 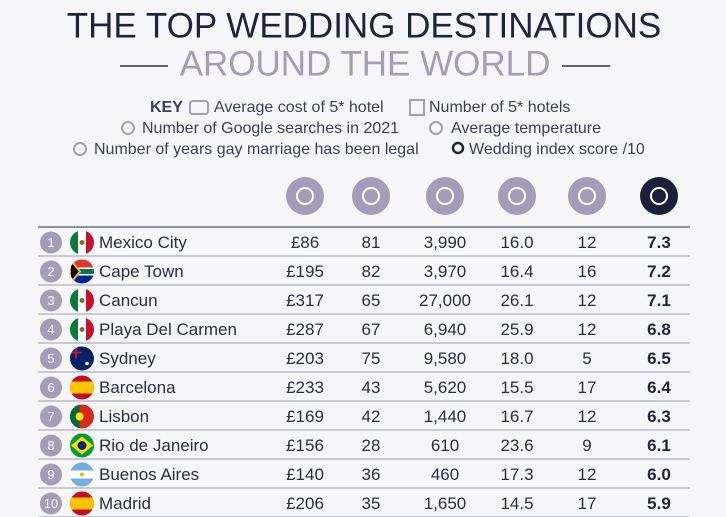 I want to click on rank: 1, so click(x=50, y=242).